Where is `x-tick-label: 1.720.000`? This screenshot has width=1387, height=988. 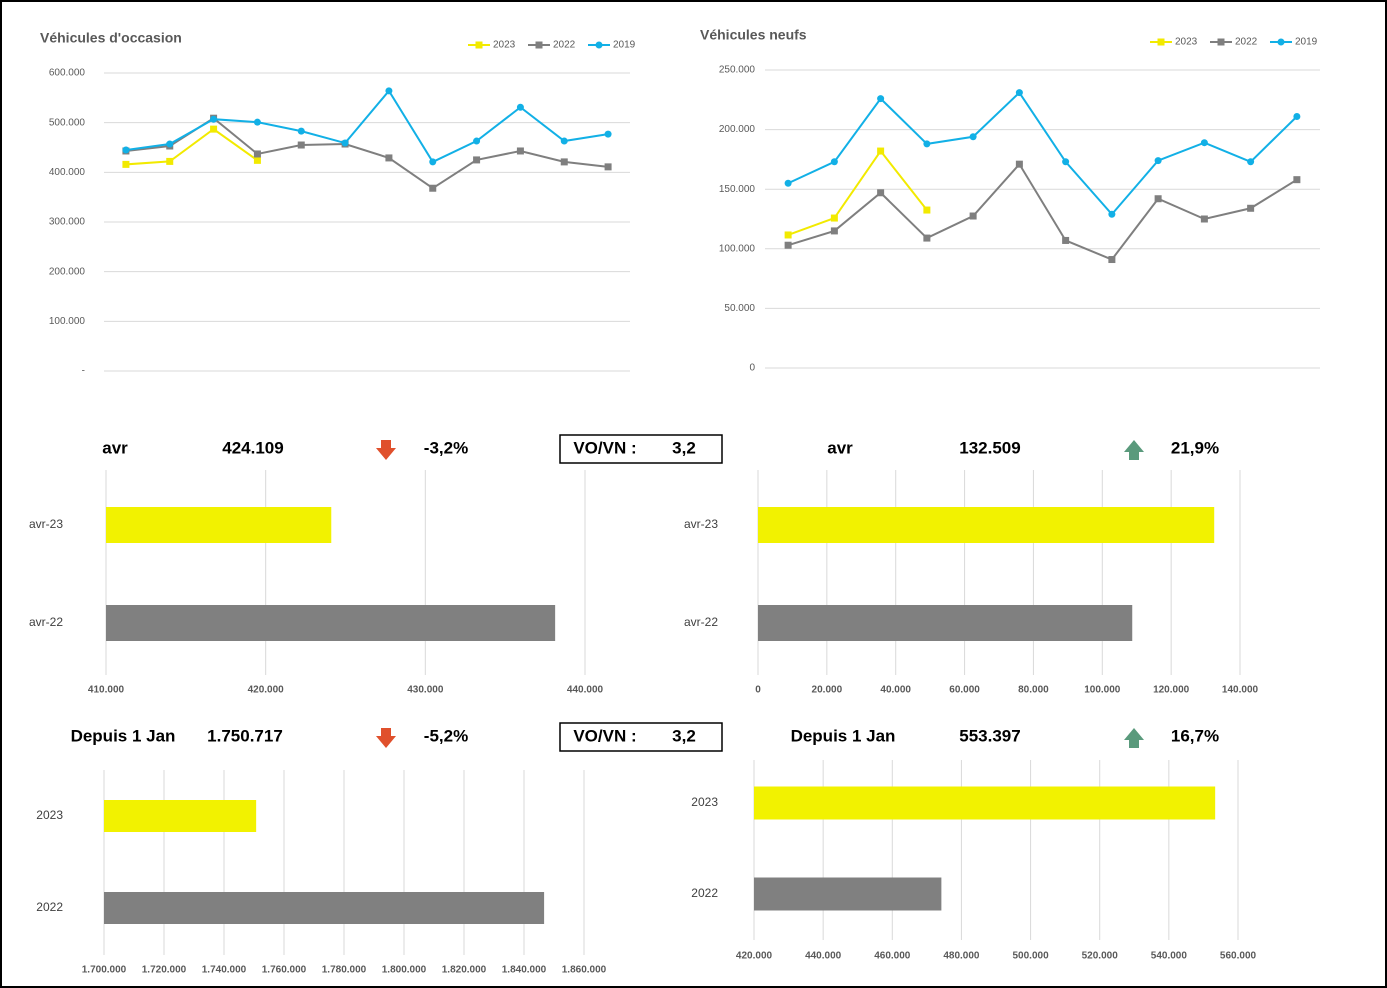
x-tick-label: 1.720.000 is located at coordinates (164, 970).